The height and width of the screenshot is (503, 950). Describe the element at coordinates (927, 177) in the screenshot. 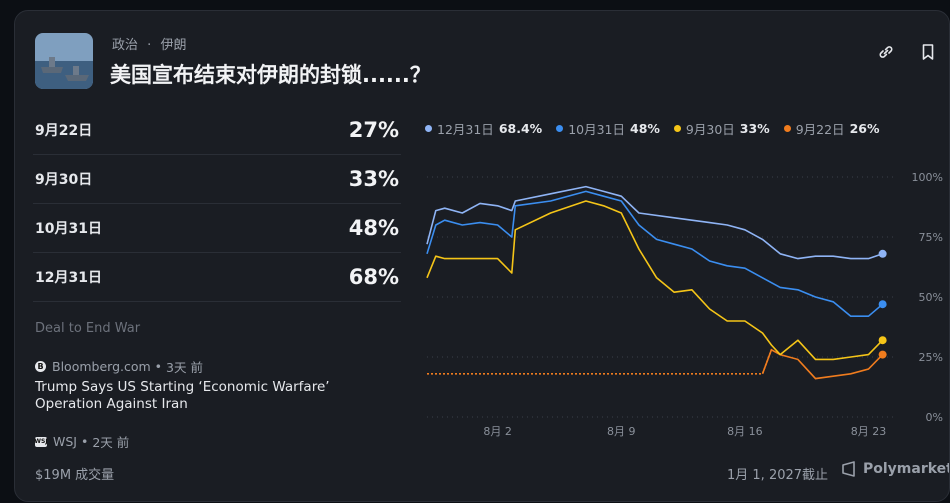

I see `y-tick-label: 100%` at that location.